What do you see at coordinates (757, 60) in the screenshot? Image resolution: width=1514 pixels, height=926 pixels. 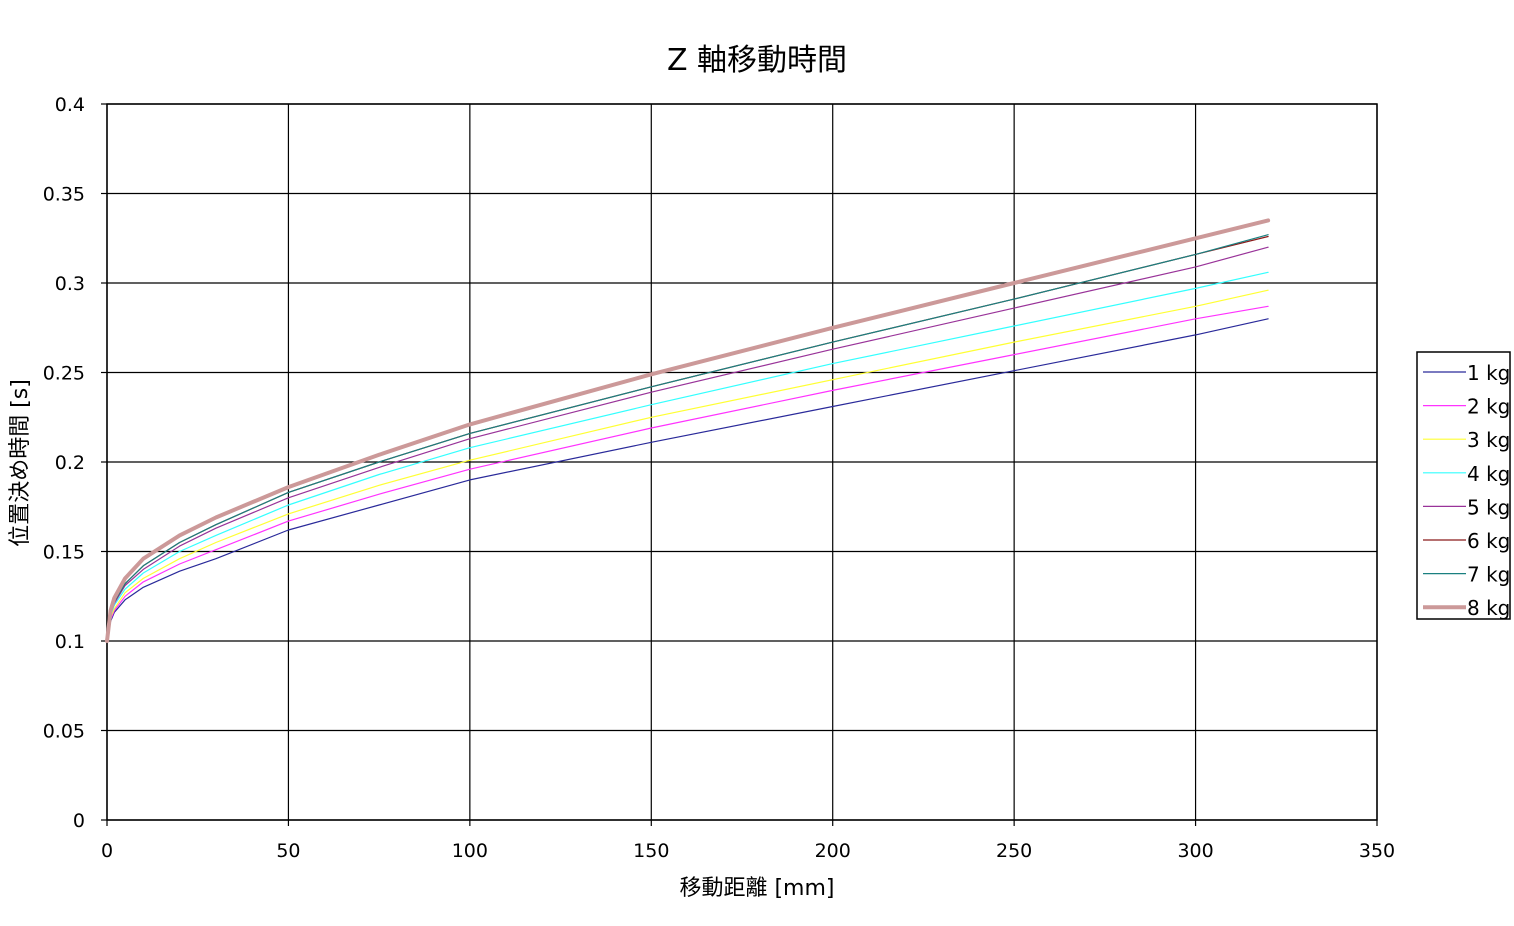 I see `chart-title: Z 軸移動時間` at bounding box center [757, 60].